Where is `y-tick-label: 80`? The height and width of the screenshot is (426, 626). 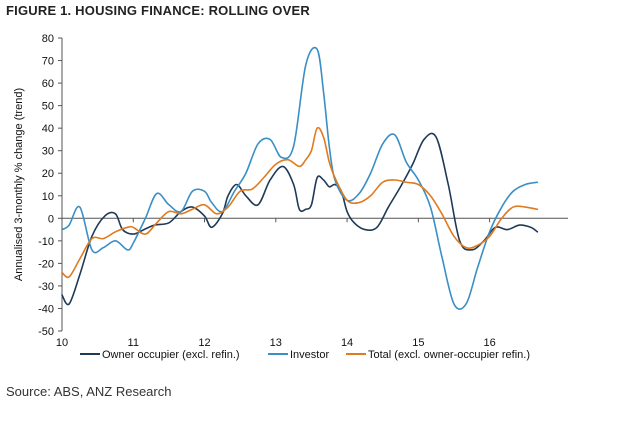
y-tick-label: 80 is located at coordinates (48, 39).